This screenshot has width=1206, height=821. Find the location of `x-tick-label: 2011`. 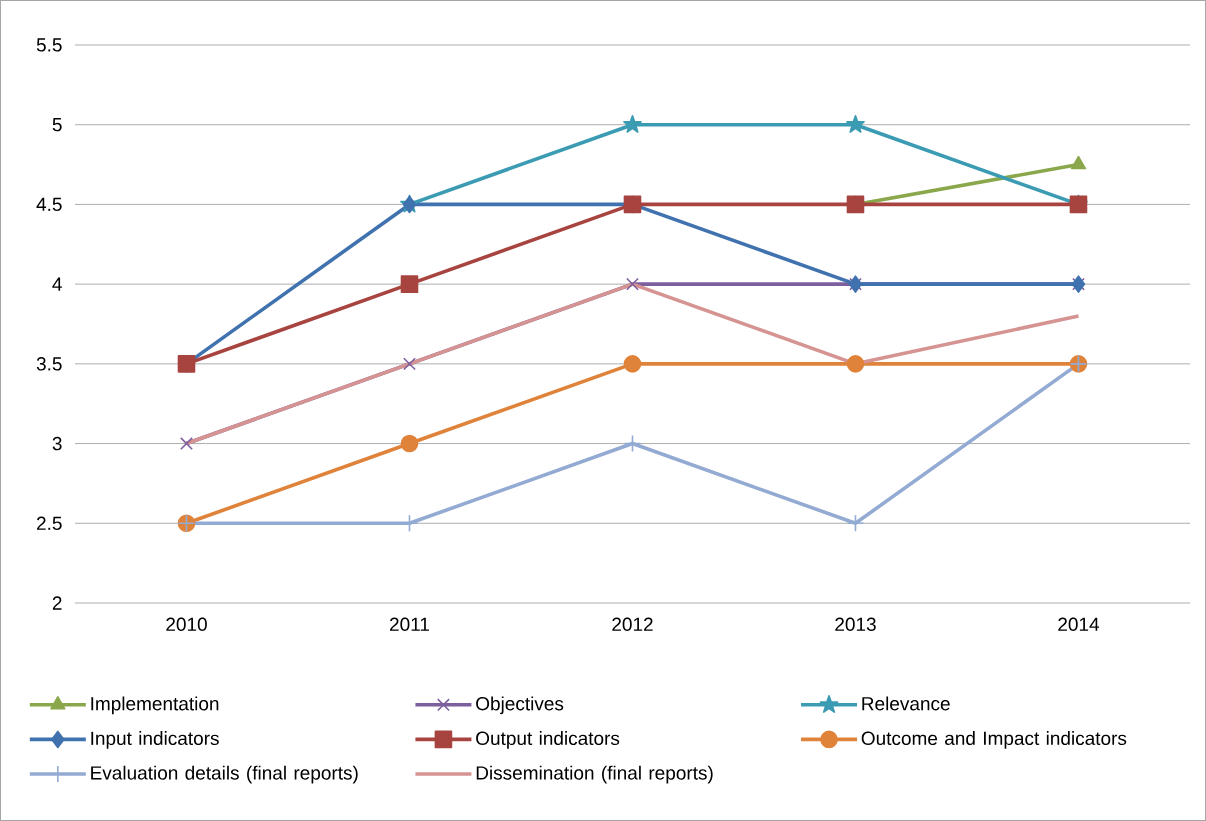

x-tick-label: 2011 is located at coordinates (409, 624).